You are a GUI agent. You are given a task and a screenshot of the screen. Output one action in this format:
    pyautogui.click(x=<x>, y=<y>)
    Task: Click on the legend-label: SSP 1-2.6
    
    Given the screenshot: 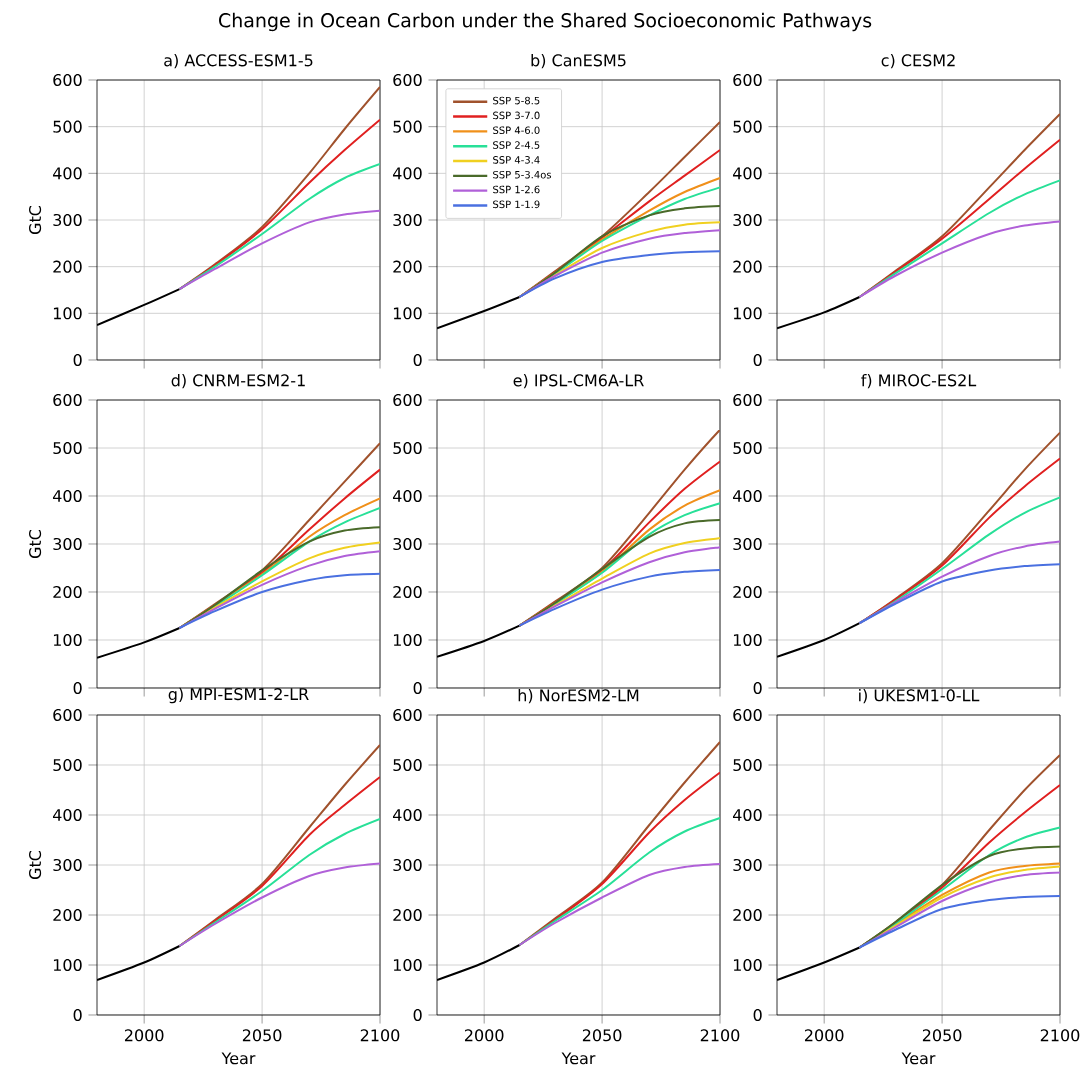 What is the action you would take?
    pyautogui.click(x=516, y=189)
    